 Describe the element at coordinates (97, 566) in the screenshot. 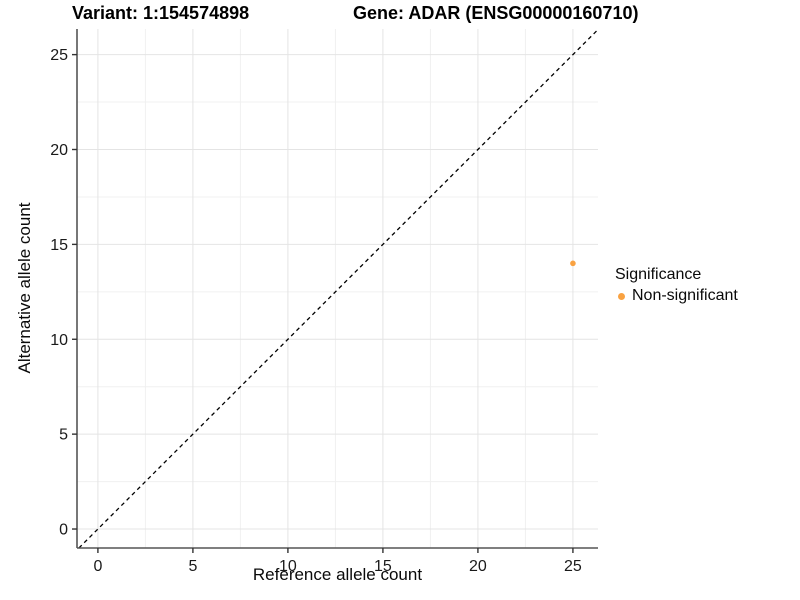

I see `x-tick-label: 0` at that location.